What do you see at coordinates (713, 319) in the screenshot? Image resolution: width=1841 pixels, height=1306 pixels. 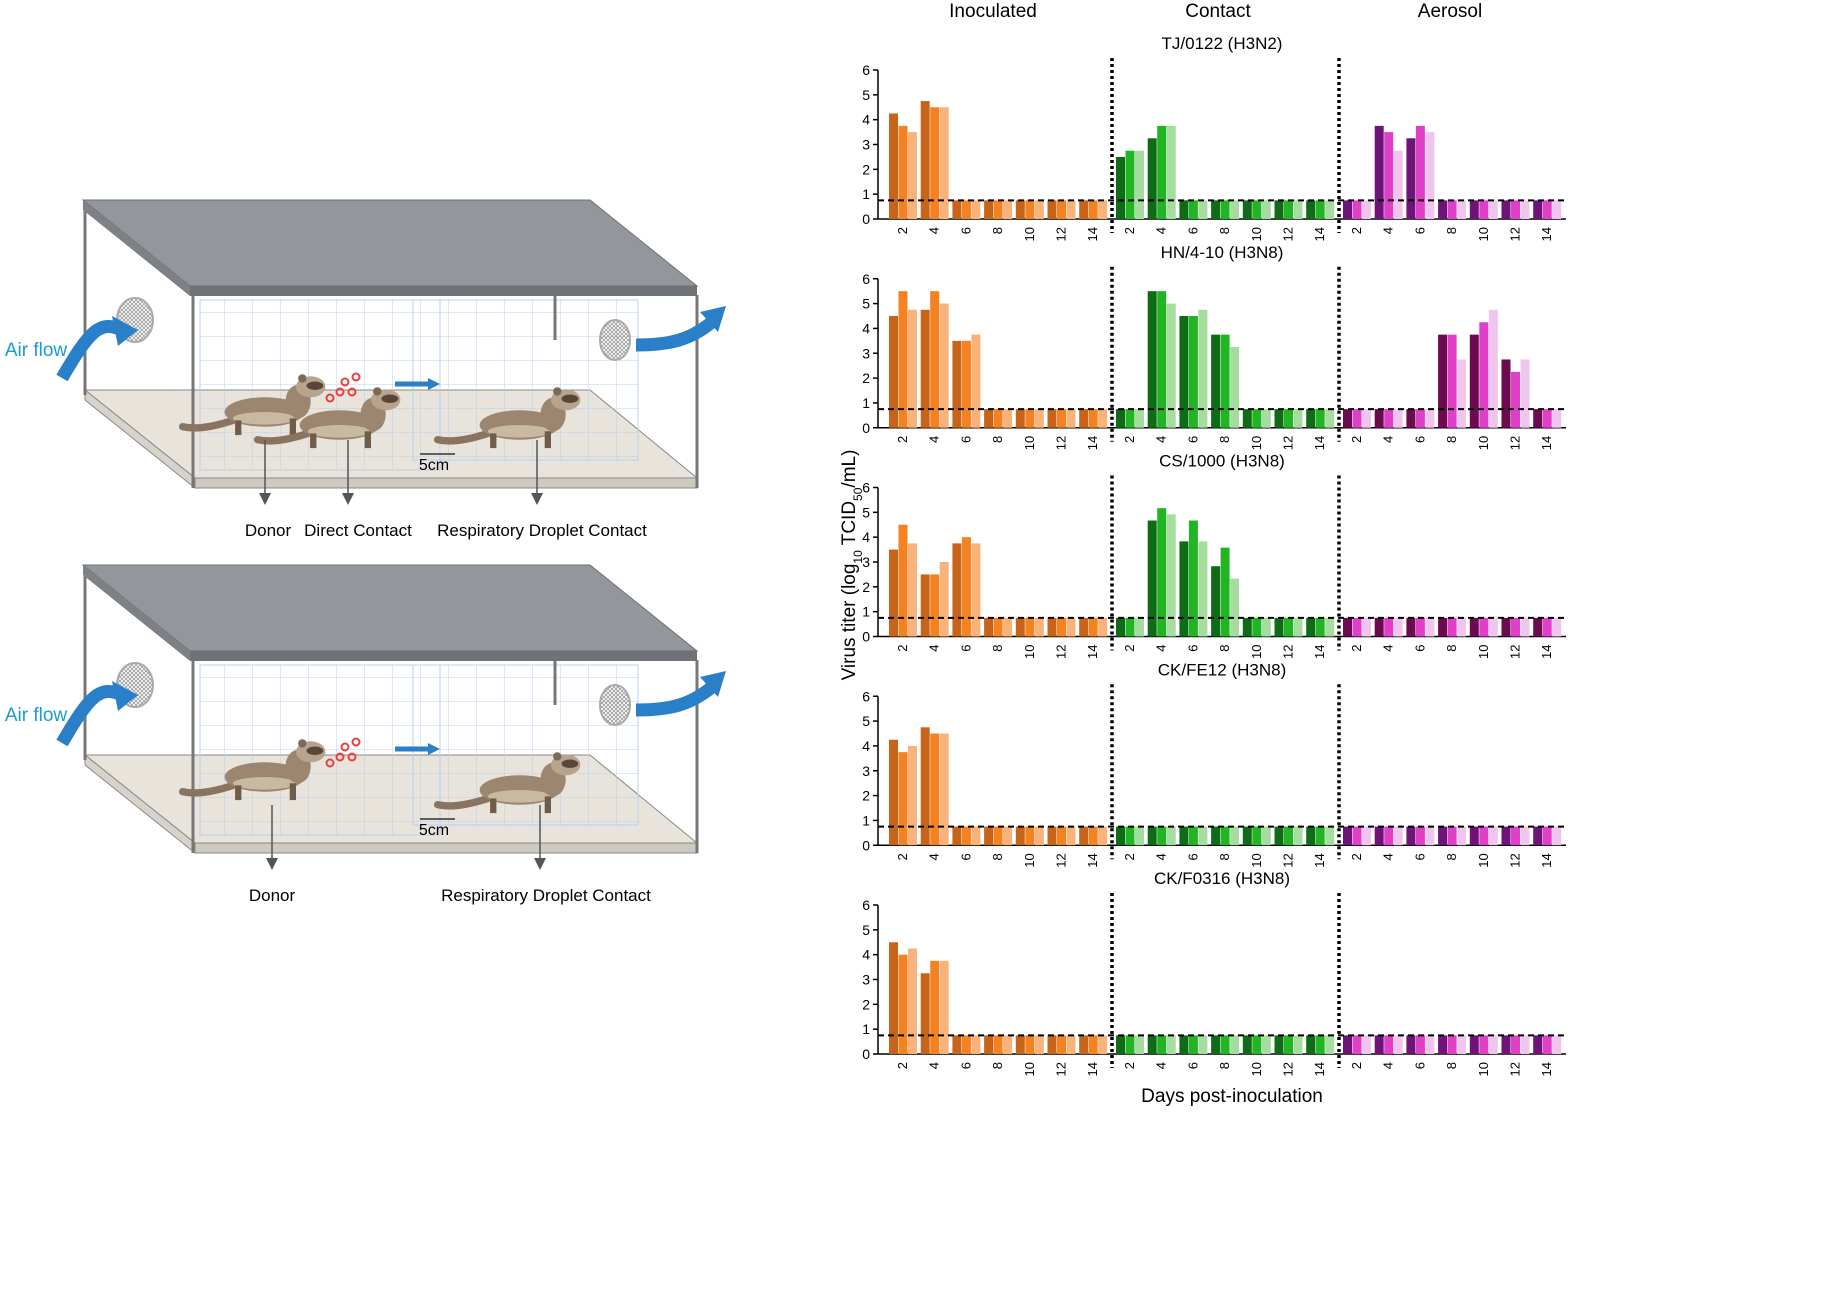 I see `air-flow-arrowhead` at bounding box center [713, 319].